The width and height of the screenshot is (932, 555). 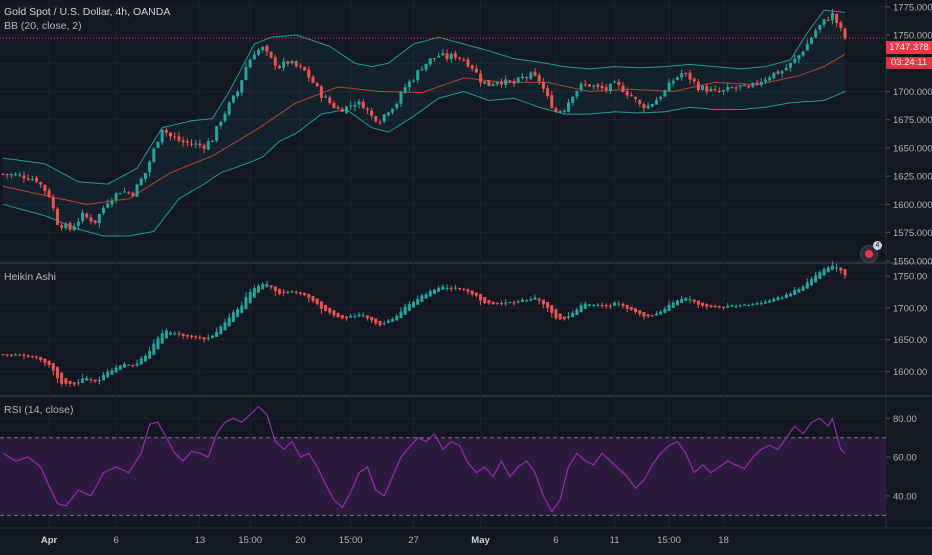 I want to click on heikin-ashi-legend: Heikin Ashi, so click(x=30, y=277).